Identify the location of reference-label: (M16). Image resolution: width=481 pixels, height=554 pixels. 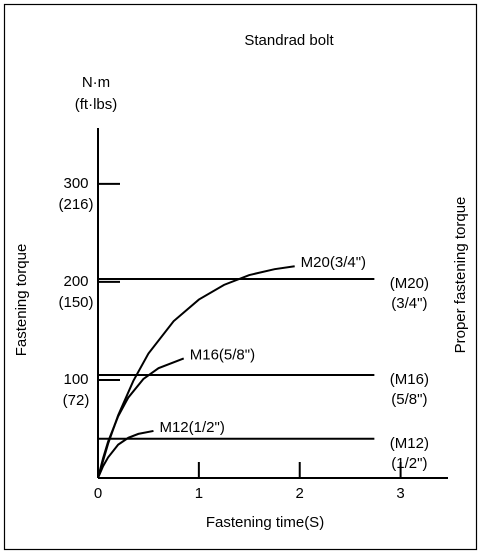
(409, 379).